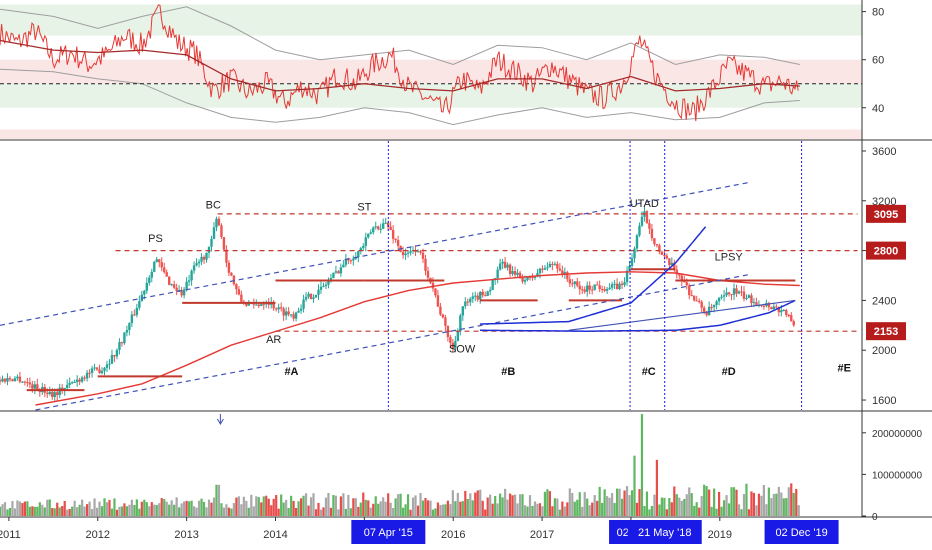 Image resolution: width=932 pixels, height=550 pixels. I want to click on price-tag, so click(886, 331).